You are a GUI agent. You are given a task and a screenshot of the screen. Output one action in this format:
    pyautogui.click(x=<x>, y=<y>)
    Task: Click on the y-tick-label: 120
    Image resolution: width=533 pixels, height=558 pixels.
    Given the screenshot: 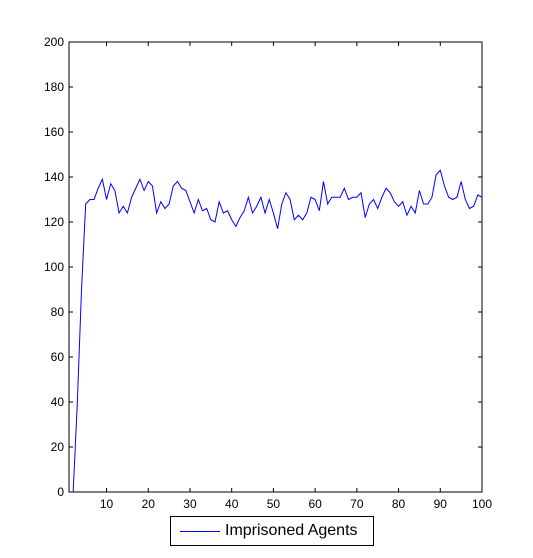 What is the action you would take?
    pyautogui.click(x=54, y=222)
    